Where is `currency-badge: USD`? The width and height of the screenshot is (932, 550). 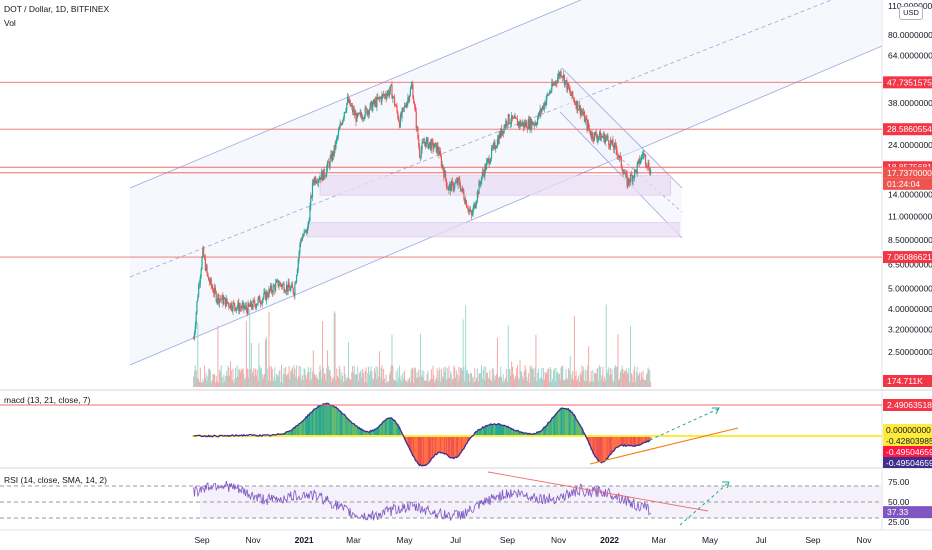 currency-badge: USD is located at coordinates (911, 13).